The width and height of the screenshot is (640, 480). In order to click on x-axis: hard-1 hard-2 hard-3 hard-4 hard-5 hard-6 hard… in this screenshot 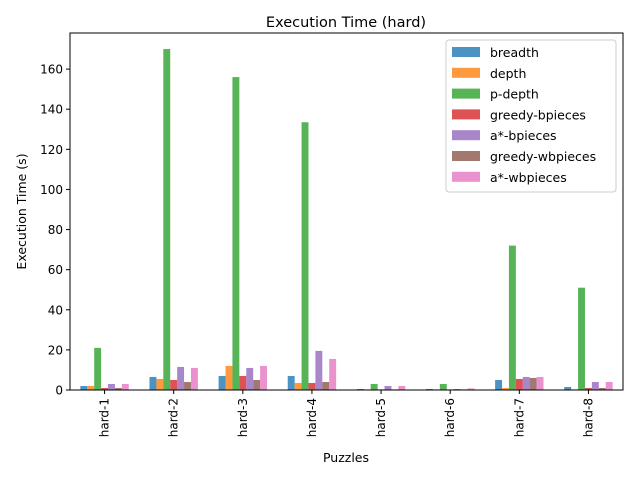, I will do `click(346, 413)`.